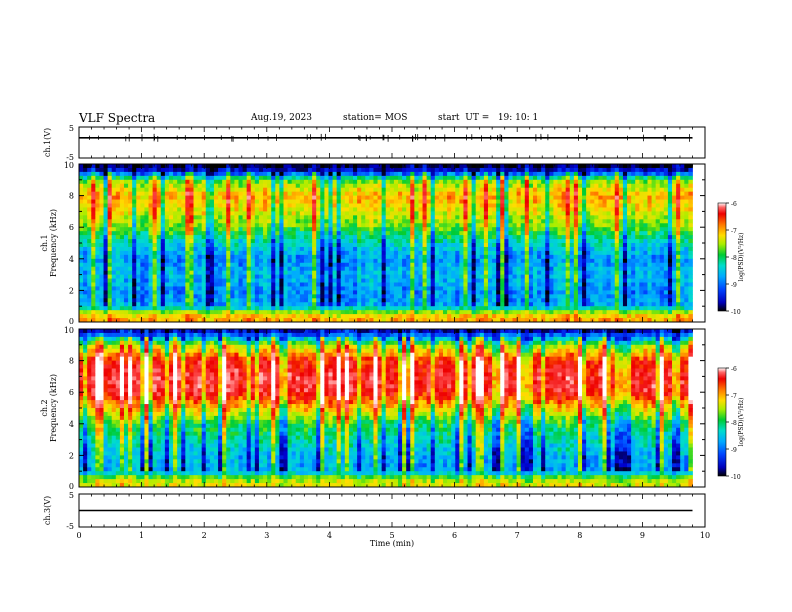  Describe the element at coordinates (705, 535) in the screenshot. I see `x-tick-label: 10` at that location.